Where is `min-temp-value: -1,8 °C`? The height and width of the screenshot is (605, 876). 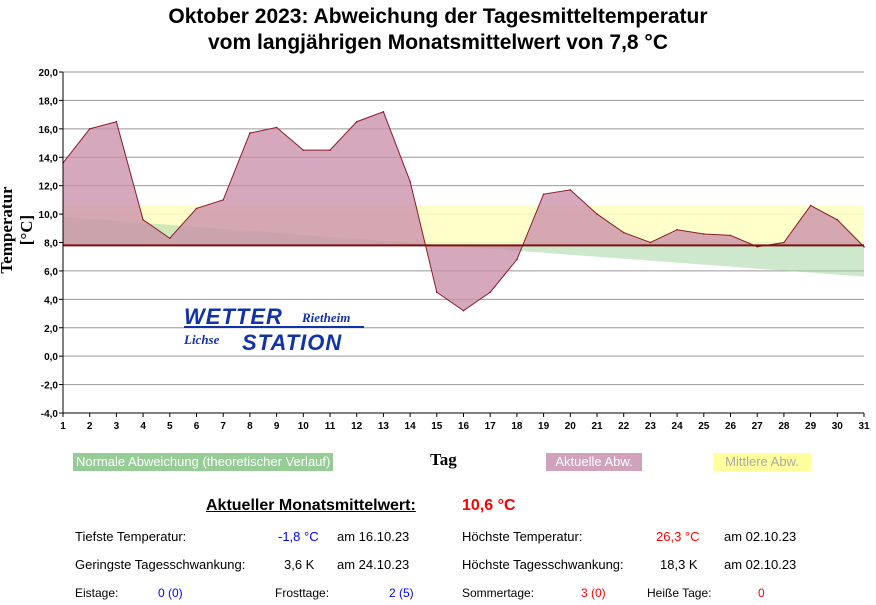 min-temp-value: -1,8 °C is located at coordinates (298, 536).